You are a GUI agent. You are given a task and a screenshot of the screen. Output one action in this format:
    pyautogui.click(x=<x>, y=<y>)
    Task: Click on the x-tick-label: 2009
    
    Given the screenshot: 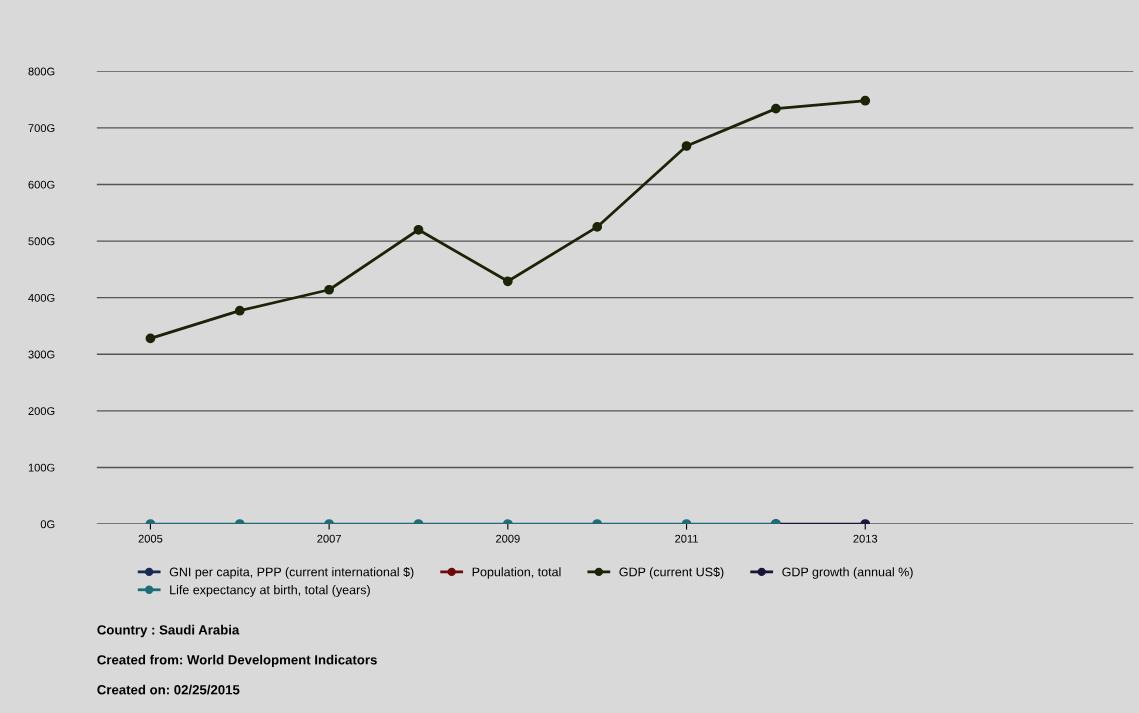 What is the action you would take?
    pyautogui.click(x=508, y=538)
    